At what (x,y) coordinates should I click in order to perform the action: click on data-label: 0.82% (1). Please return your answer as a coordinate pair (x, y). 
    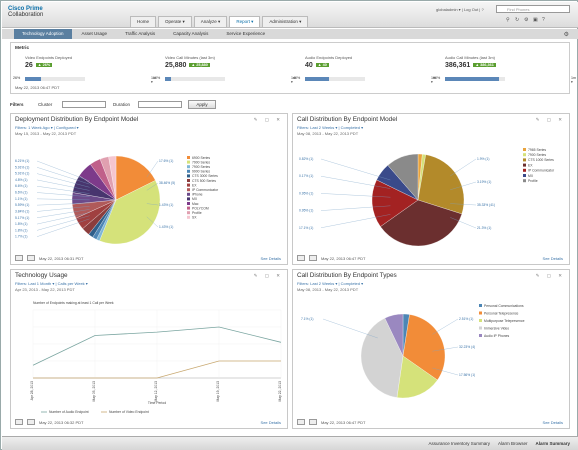
    Looking at the image, I should click on (306, 159).